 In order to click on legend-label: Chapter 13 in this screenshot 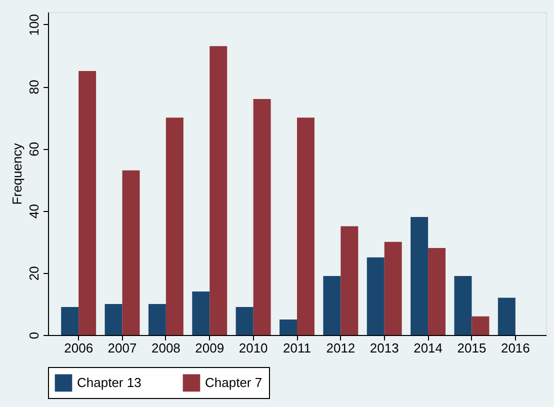, I will do `click(109, 382)`.